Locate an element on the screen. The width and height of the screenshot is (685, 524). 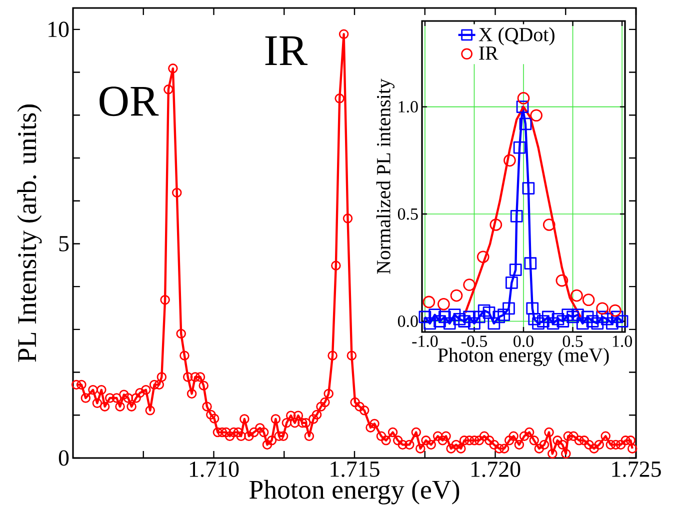
y-tick-label: 0.5 is located at coordinates (408, 214).